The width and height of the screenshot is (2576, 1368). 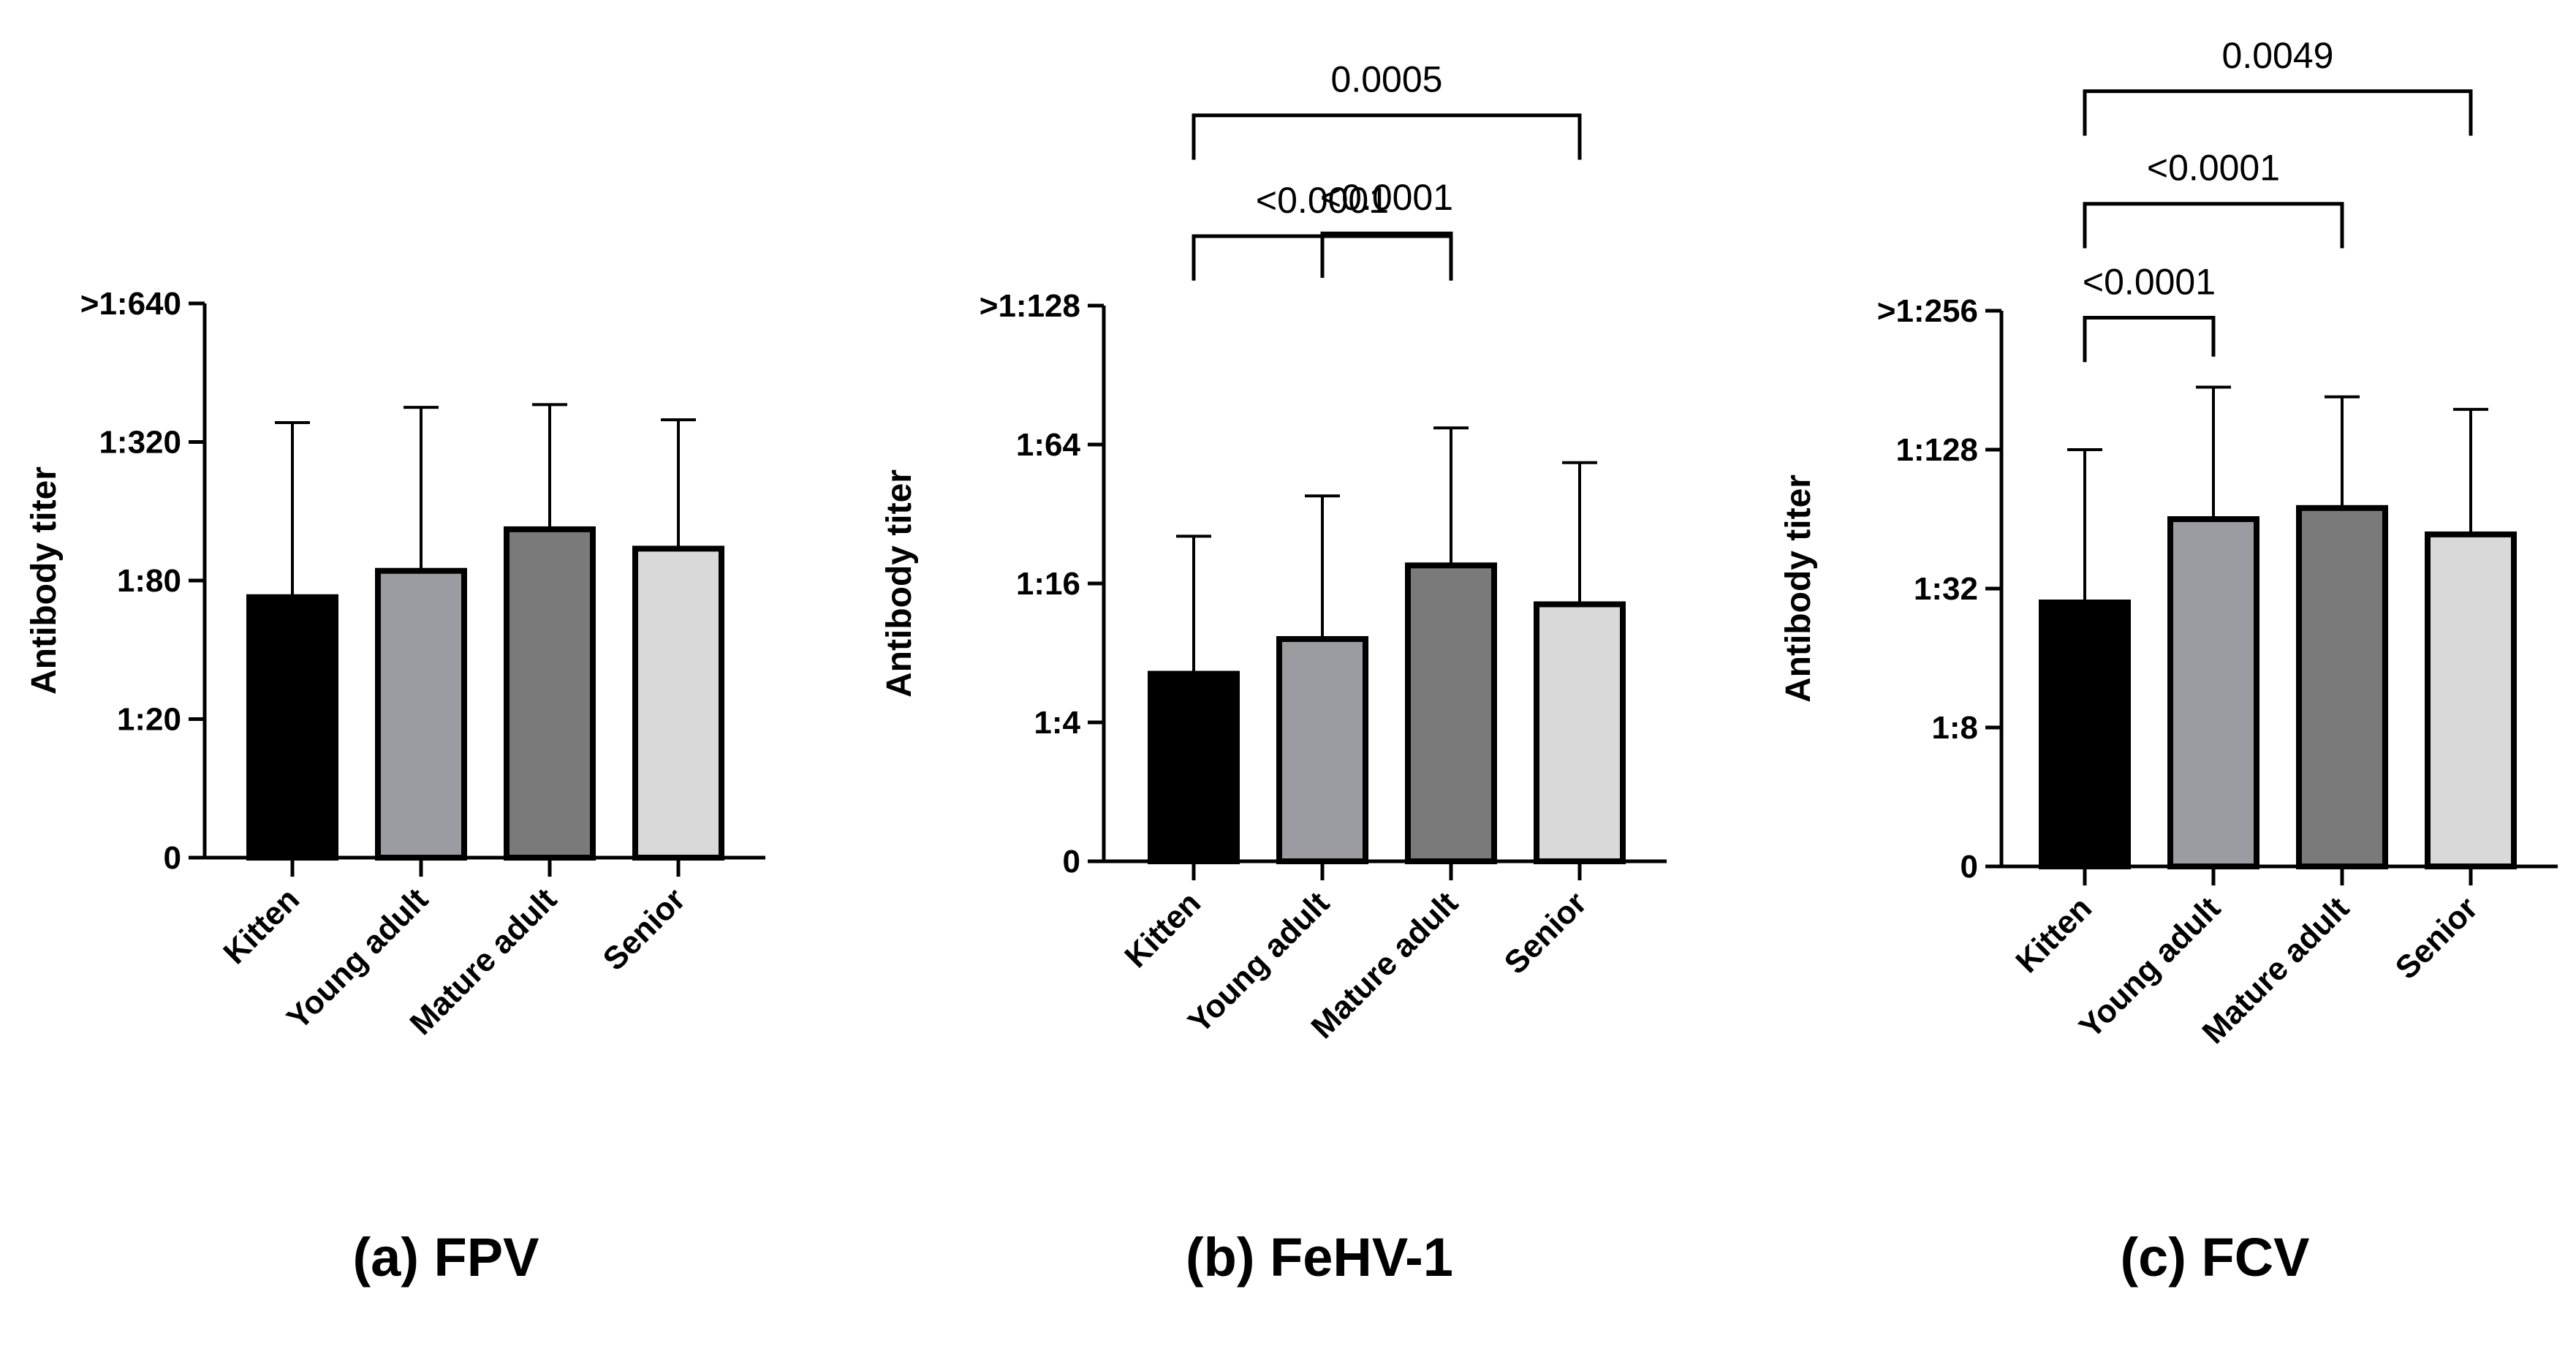 I want to click on y-tick-label: 1:8, so click(x=1954, y=728).